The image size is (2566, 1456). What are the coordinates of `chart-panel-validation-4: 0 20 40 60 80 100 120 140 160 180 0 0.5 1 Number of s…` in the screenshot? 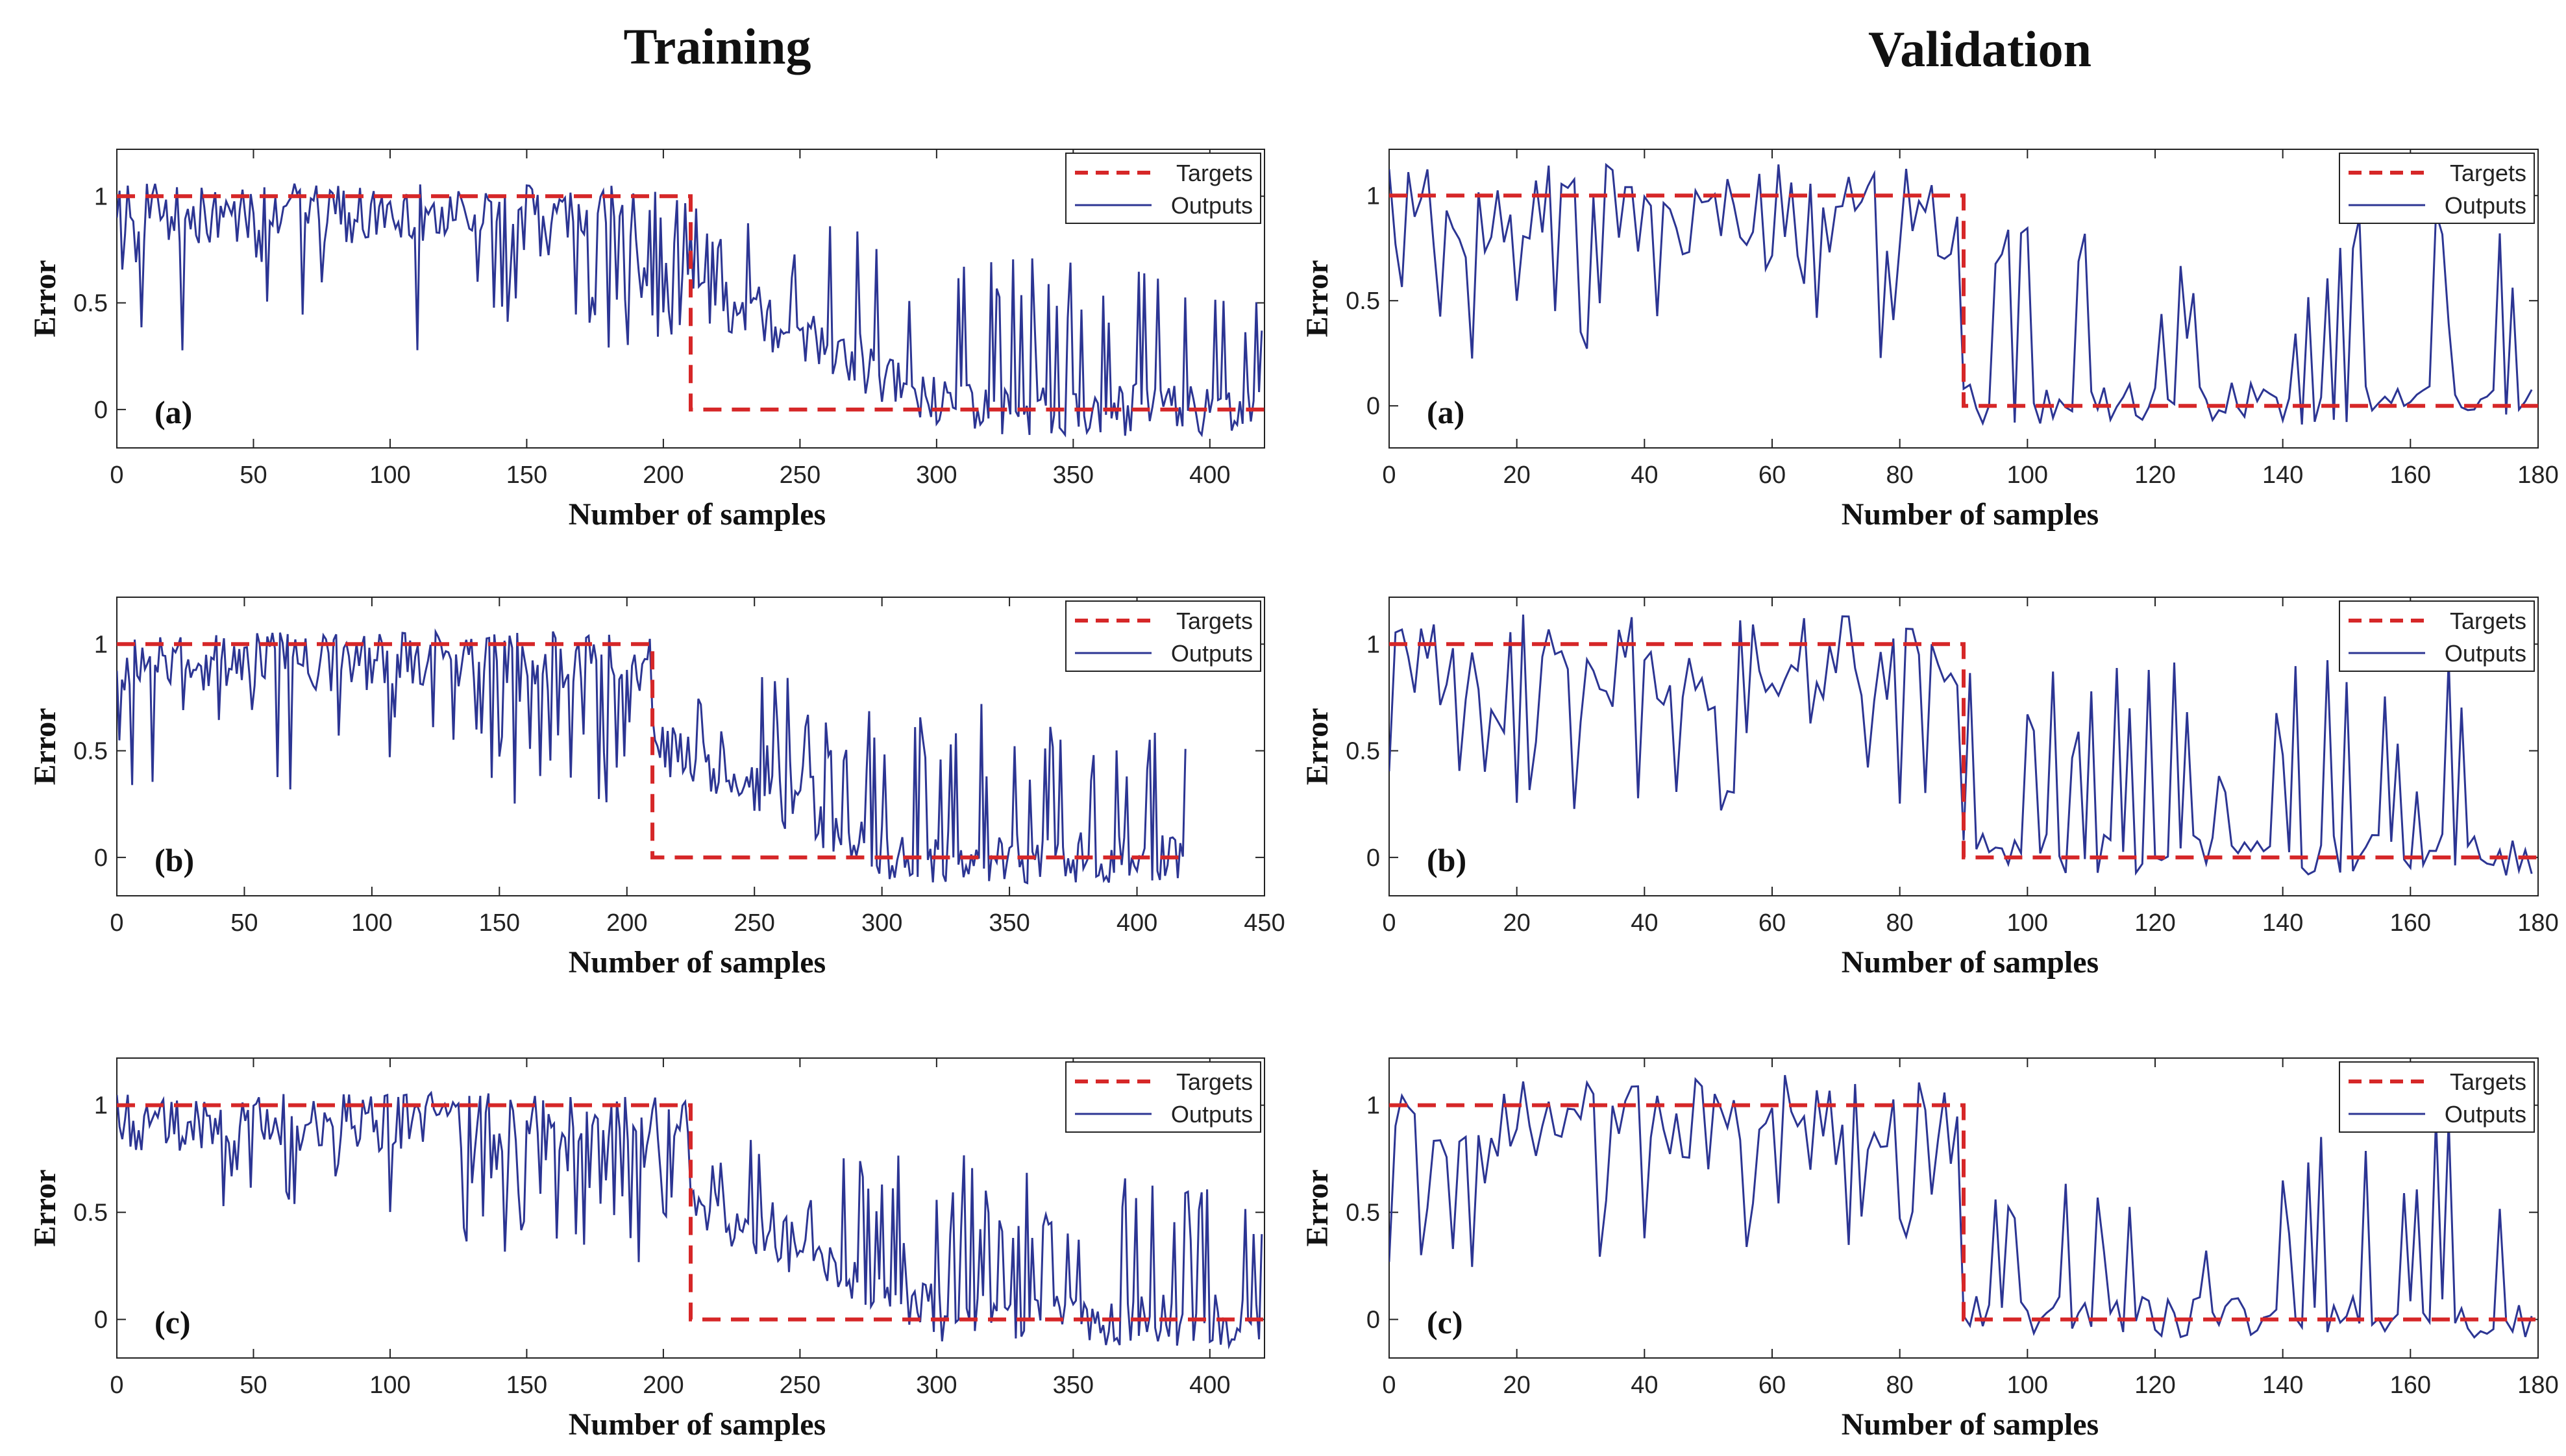 It's located at (1929, 788).